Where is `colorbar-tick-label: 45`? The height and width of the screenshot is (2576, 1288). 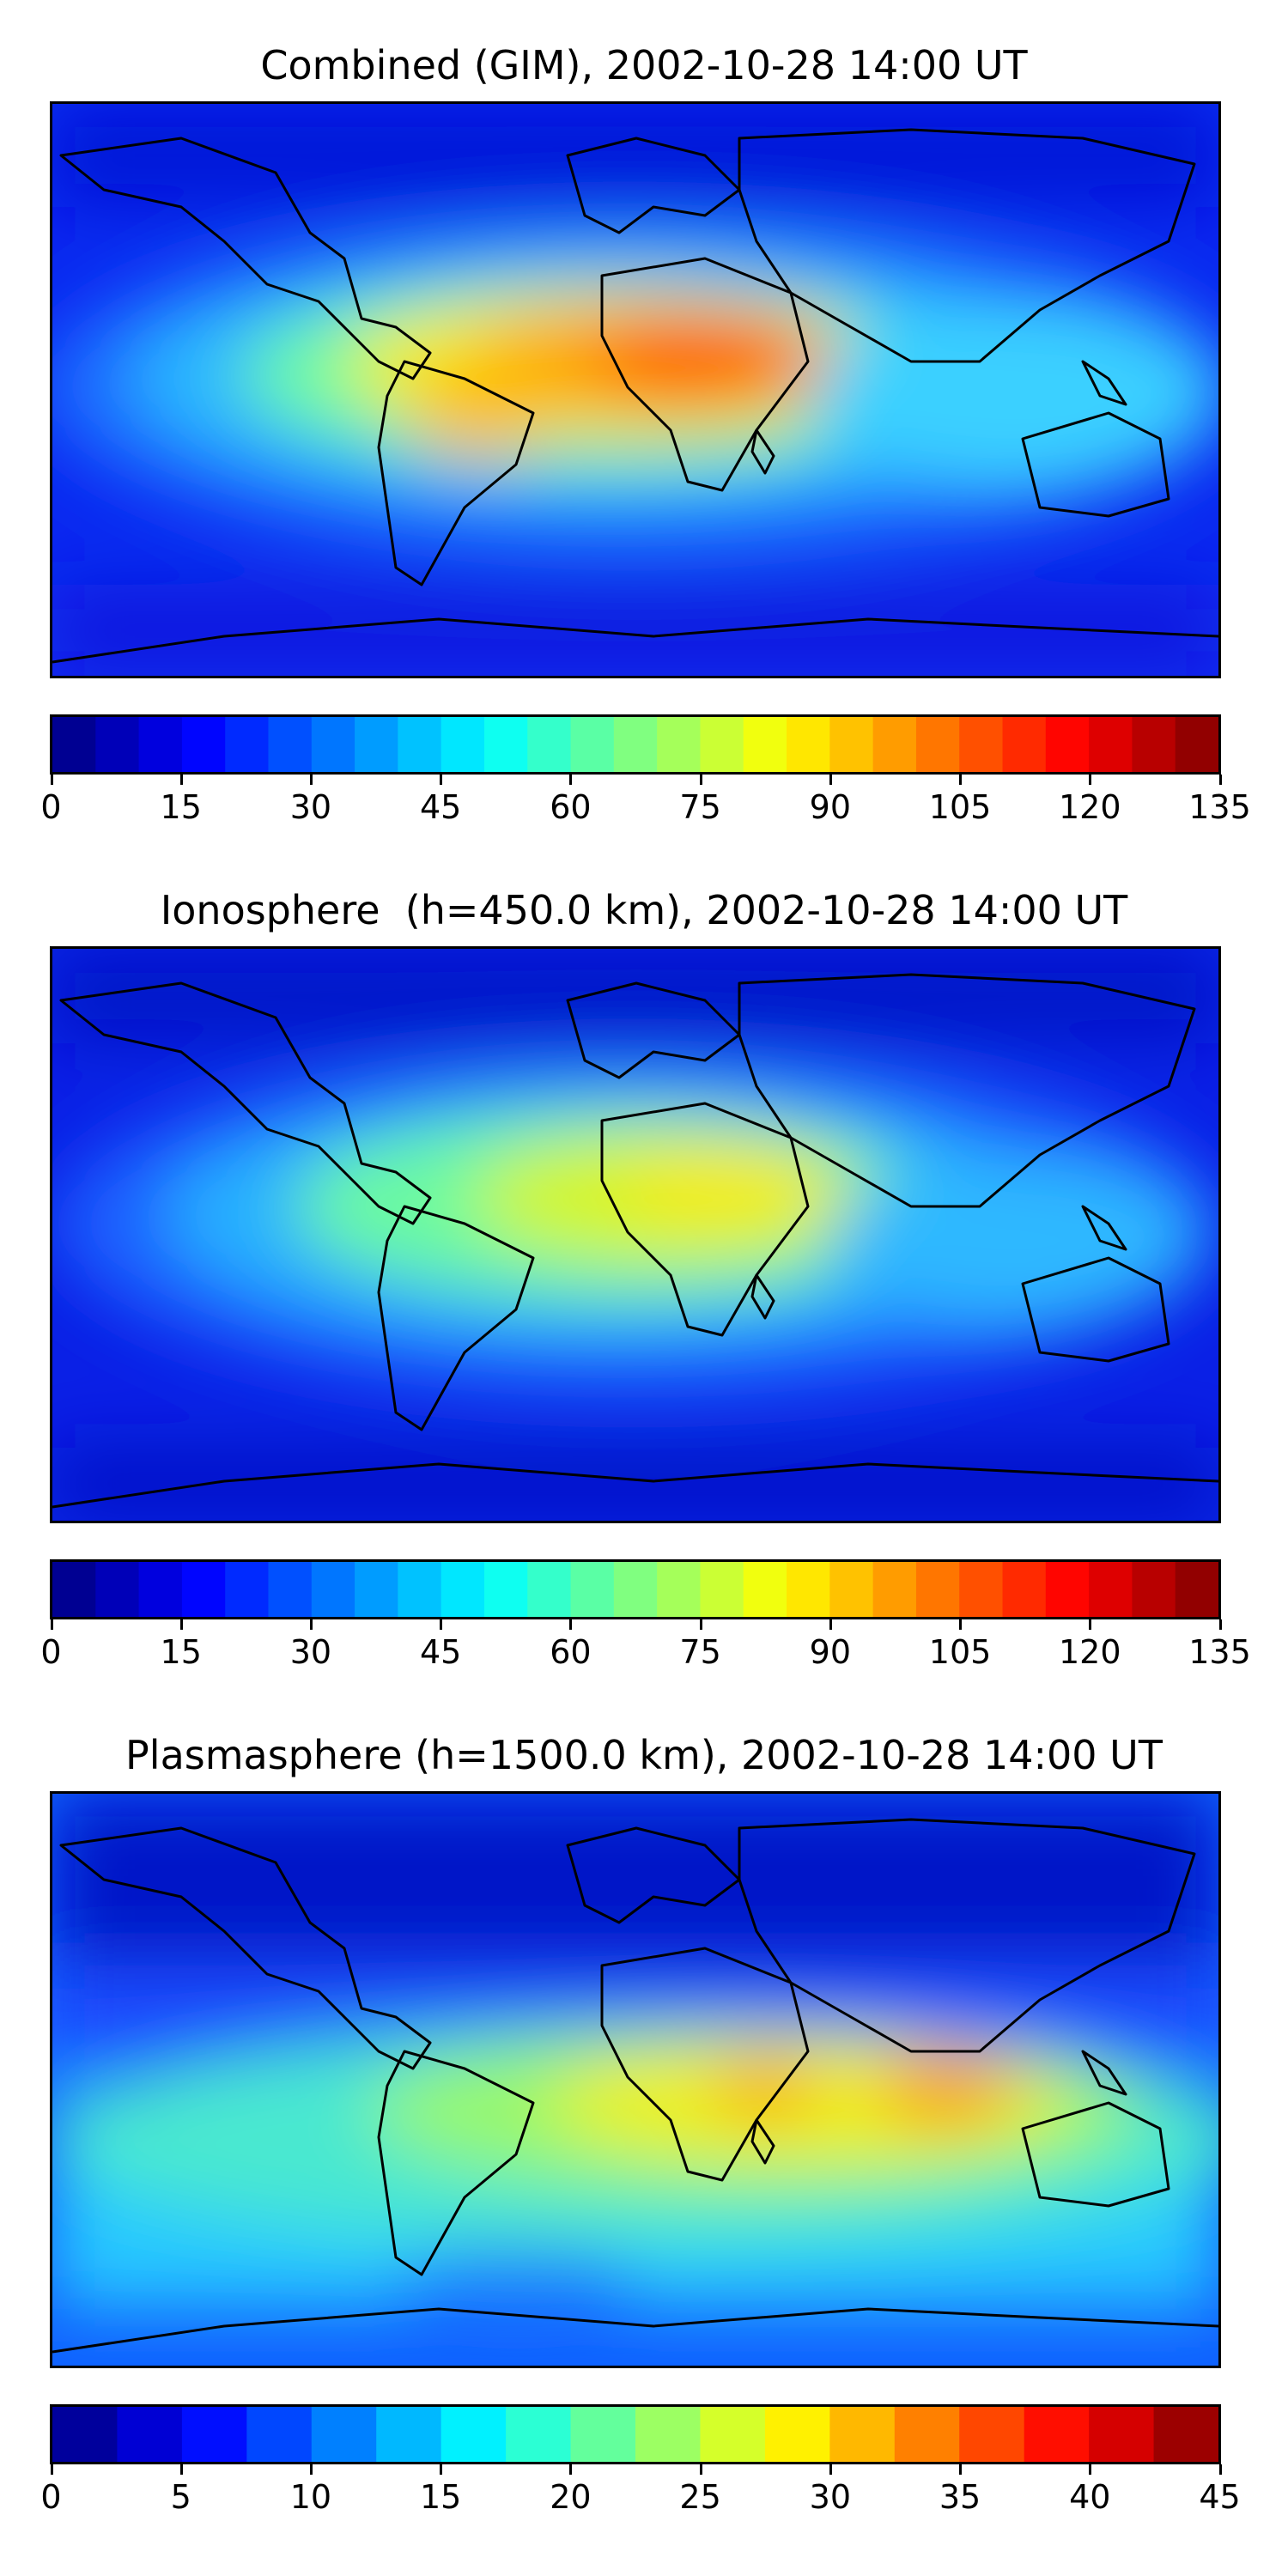
colorbar-tick-label: 45 is located at coordinates (1220, 2497).